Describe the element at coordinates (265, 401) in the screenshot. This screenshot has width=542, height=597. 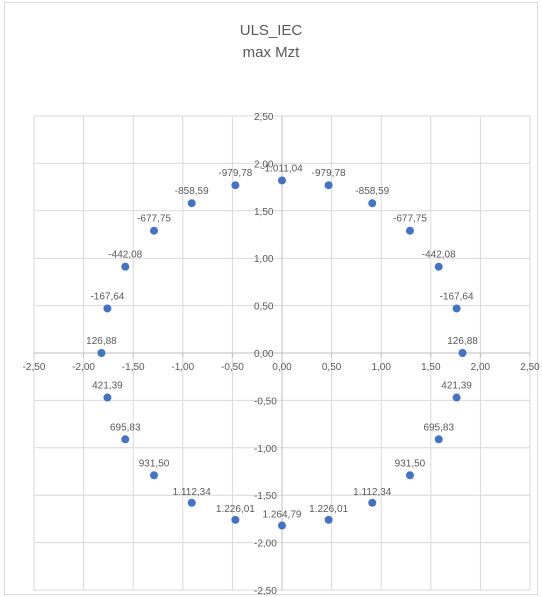
I see `y-tick-label: -0,50` at that location.